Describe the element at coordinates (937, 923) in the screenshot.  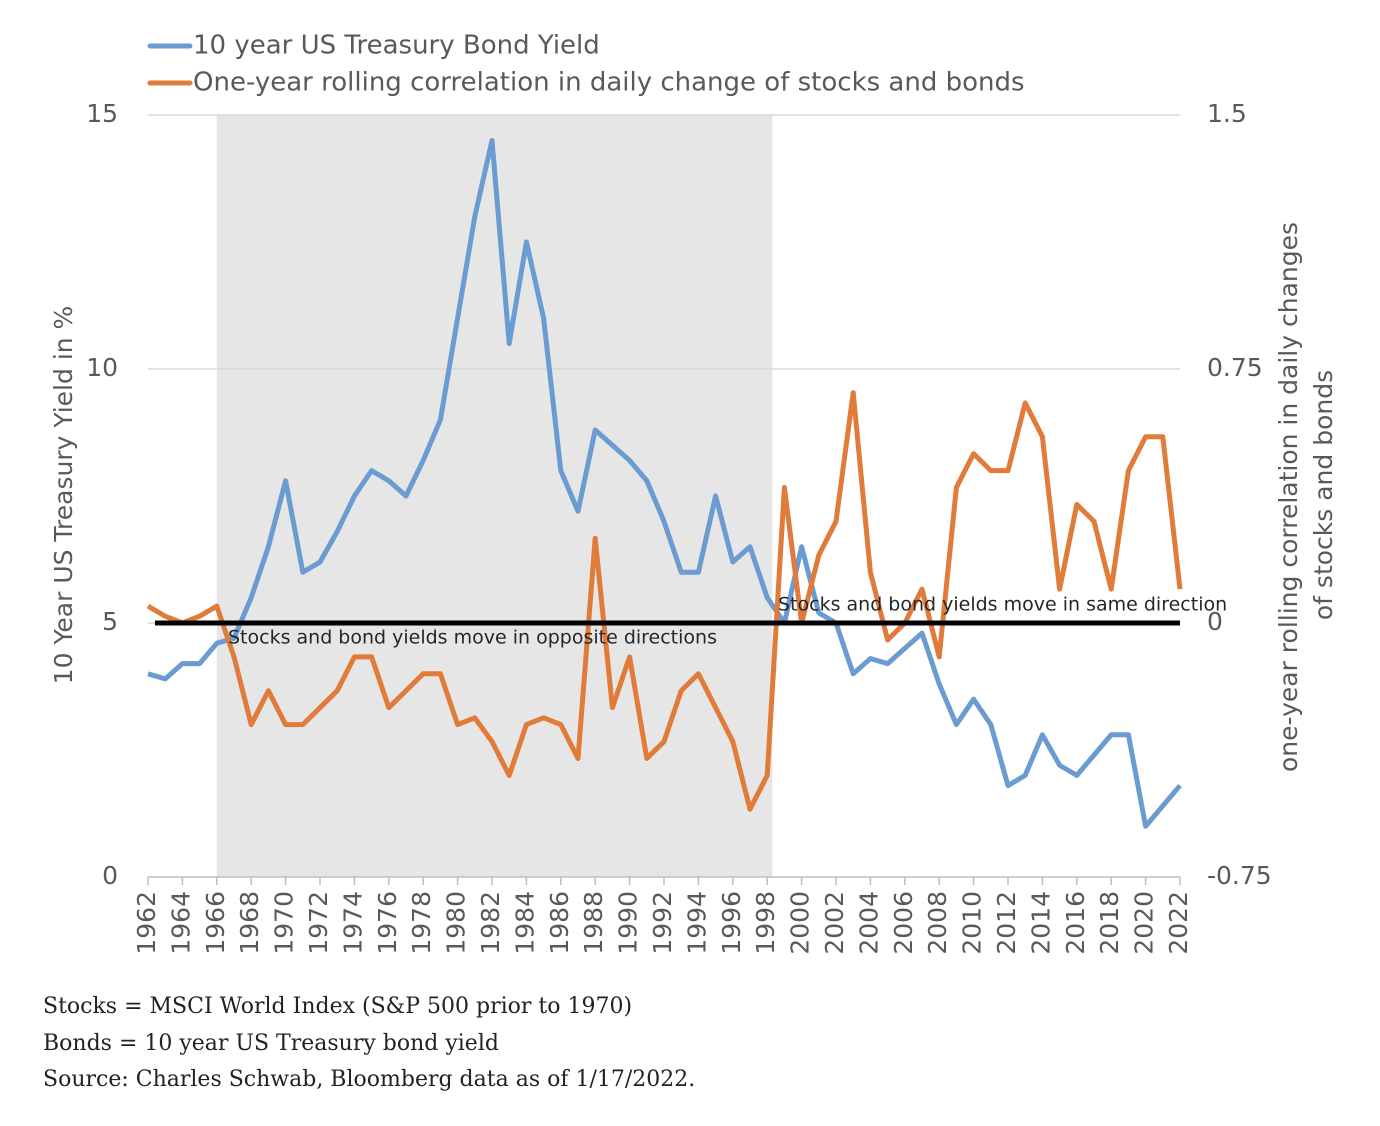
I see `x-tick-label: 2008` at that location.